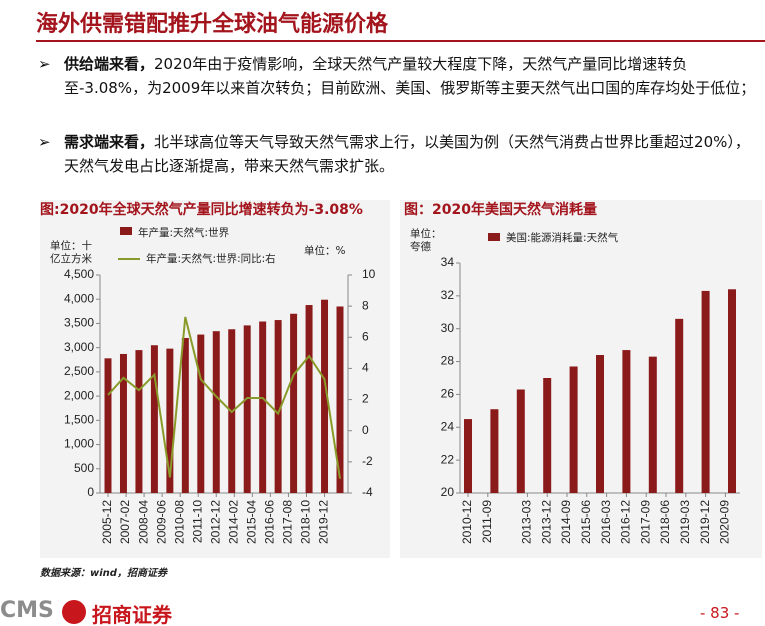 The height and width of the screenshot is (626, 765). I want to click on x-tick-label: 2009-06, so click(161, 522).